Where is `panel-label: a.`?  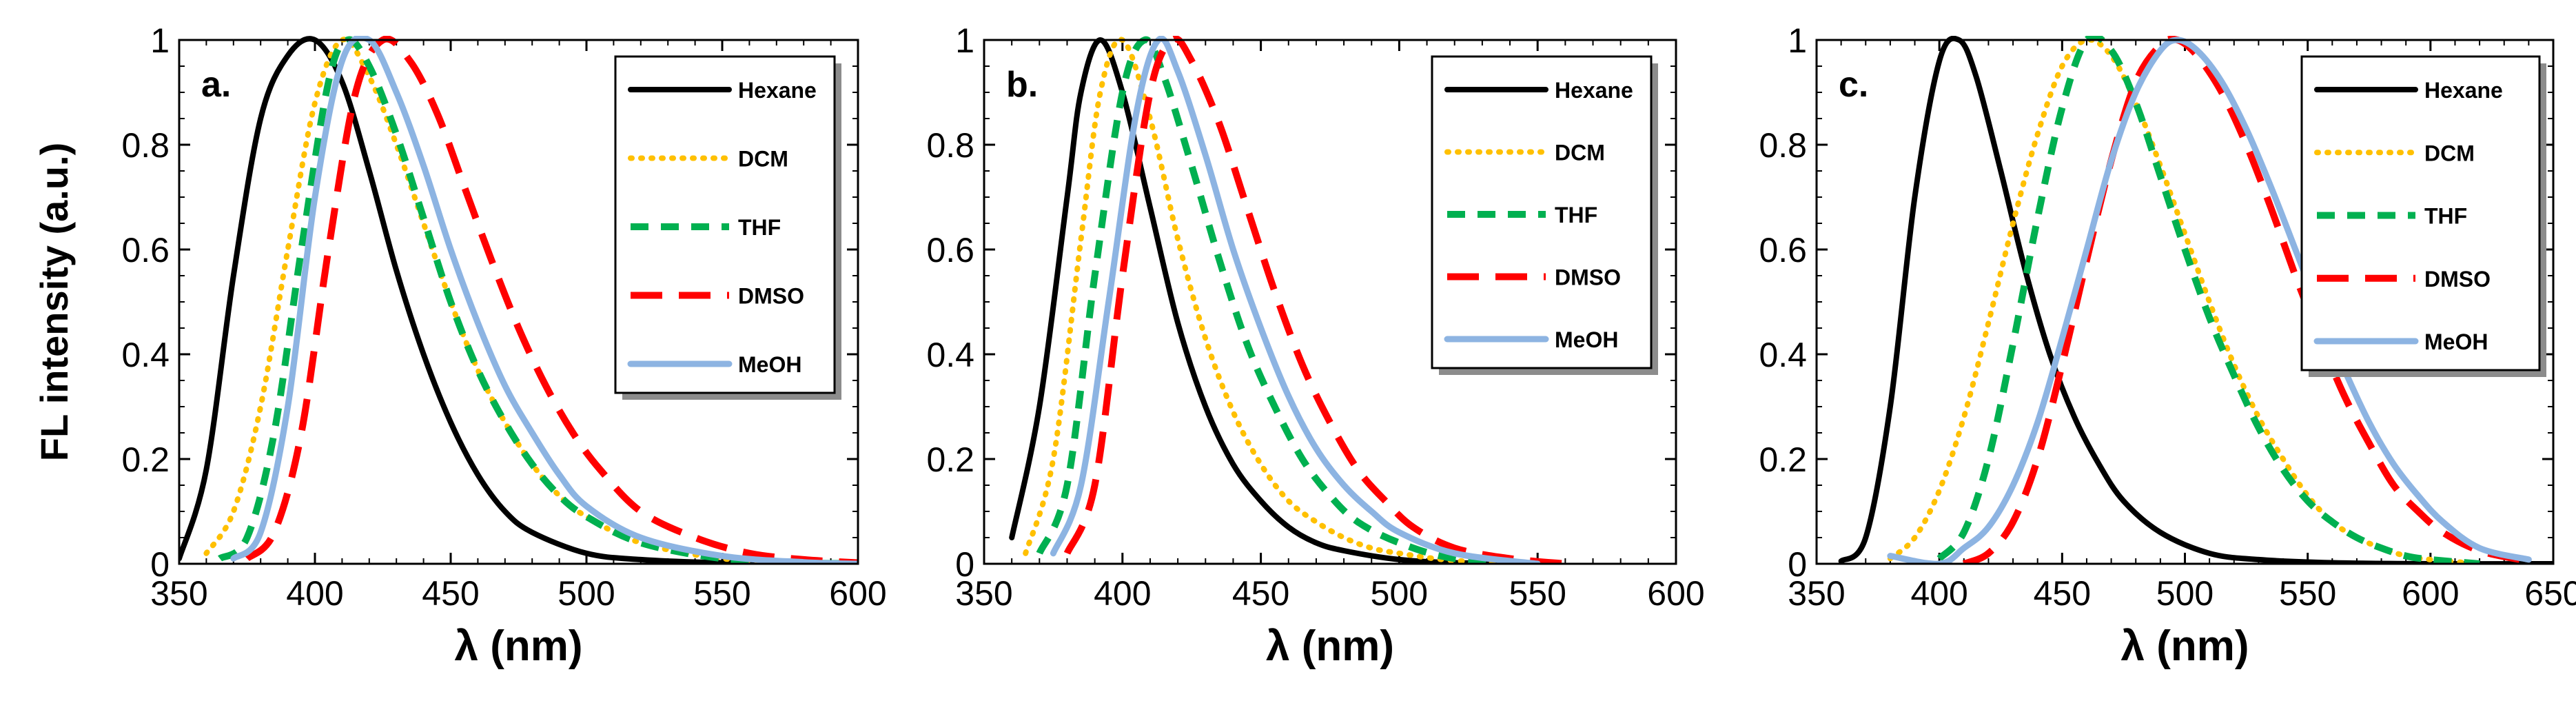
panel-label: a. is located at coordinates (216, 85).